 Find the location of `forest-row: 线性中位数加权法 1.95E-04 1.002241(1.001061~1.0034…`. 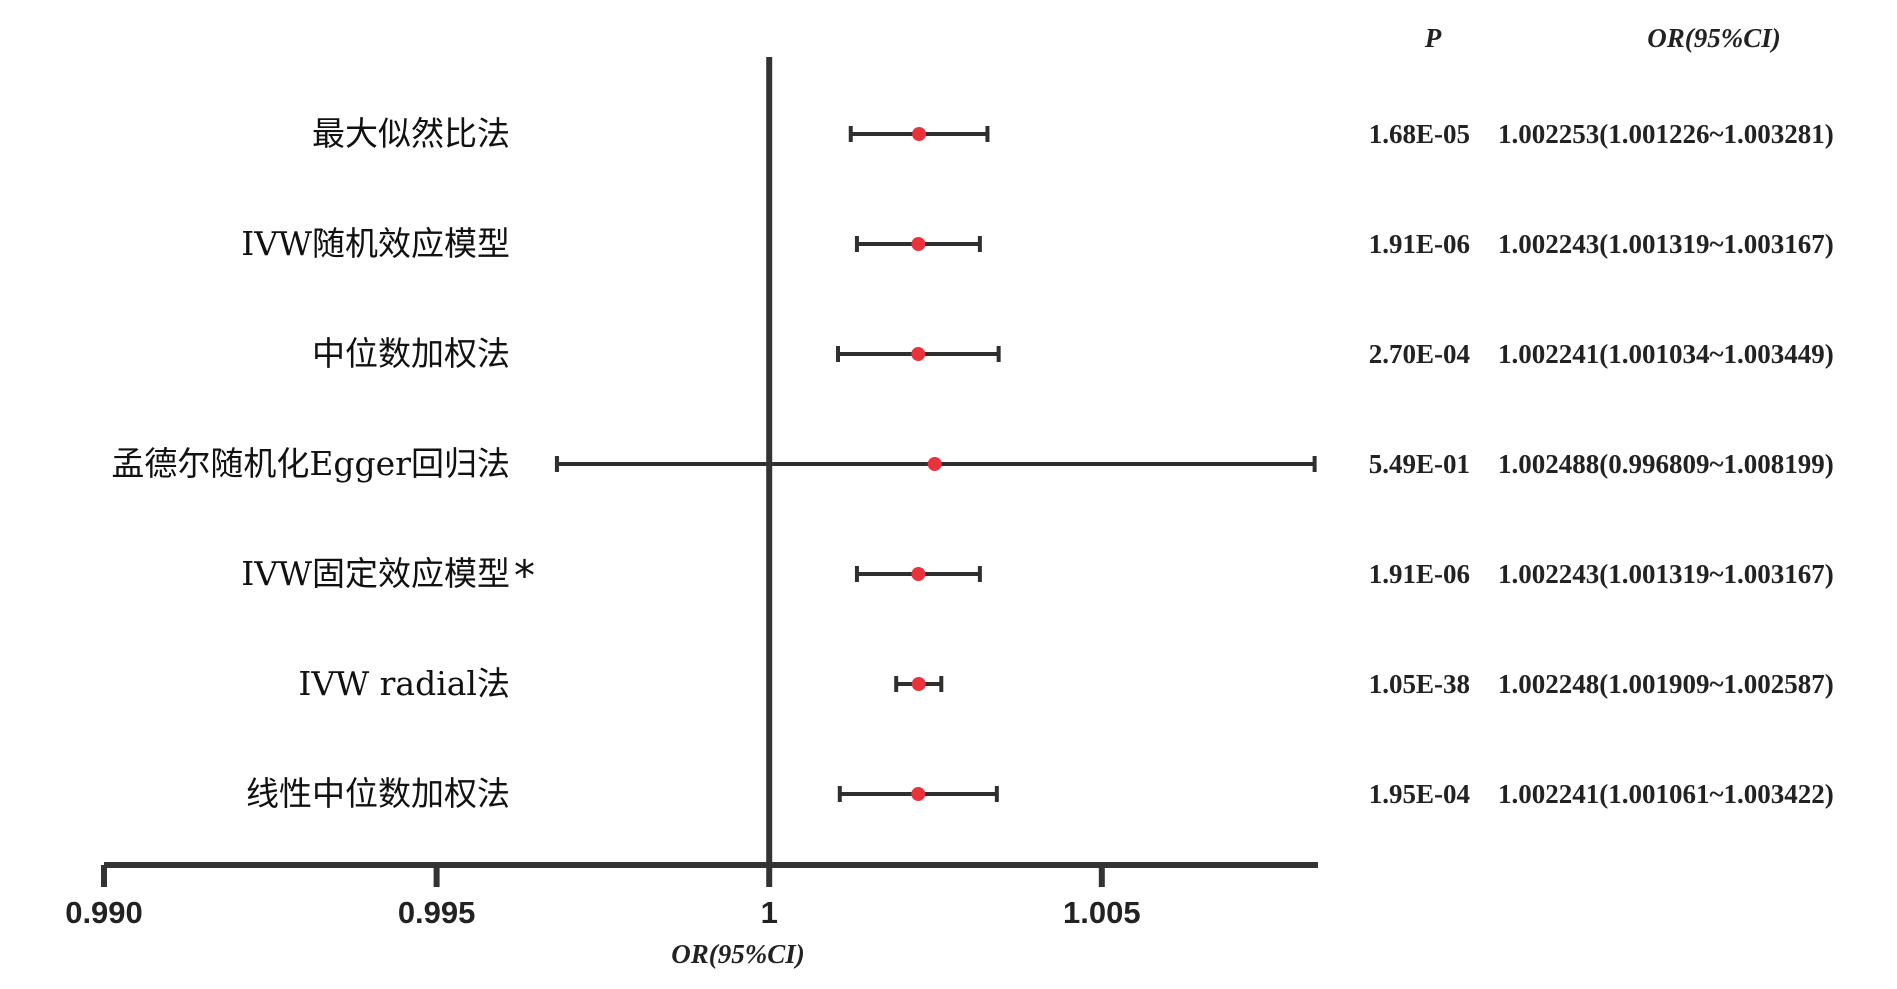

forest-row: 线性中位数加权法 1.95E-04 1.002241(1.001061~1.0034… is located at coordinates (1040, 793).